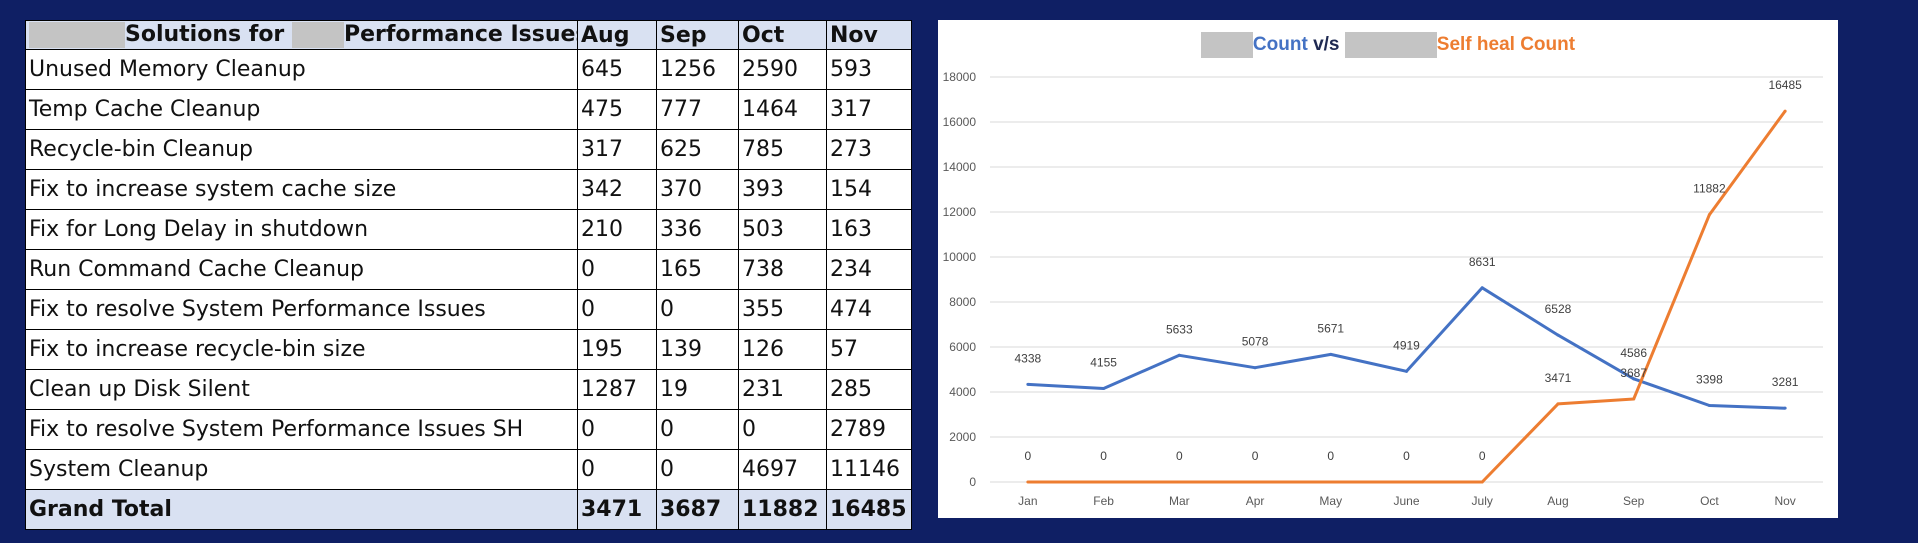  I want to click on x-tick-label: Jan, so click(1027, 501).